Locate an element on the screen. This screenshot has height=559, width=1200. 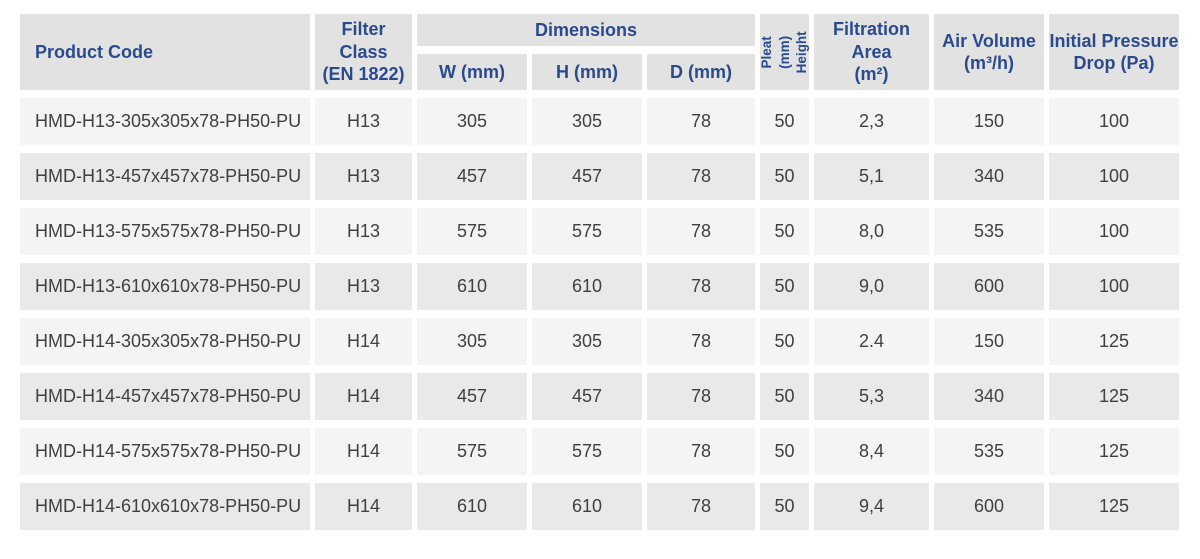
cell-product-code: HMD-H13-575x575x78-PH50-PU is located at coordinates (165, 231).